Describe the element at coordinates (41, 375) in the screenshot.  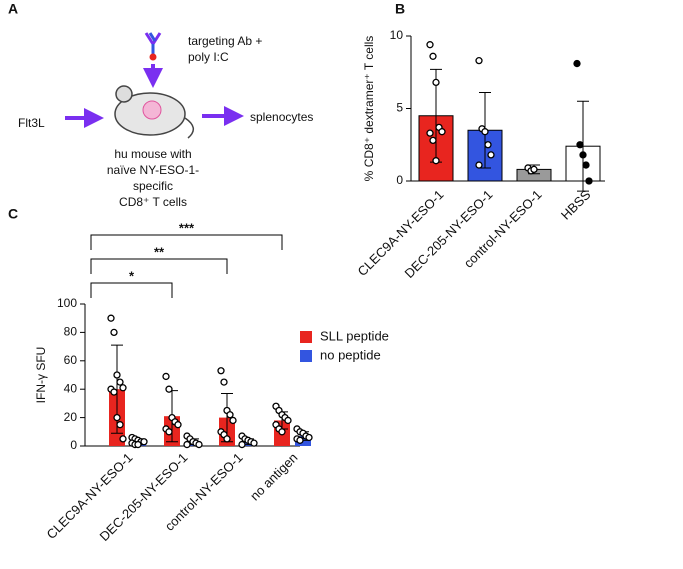
I see `y-axis-label: IFN-γ SFU` at that location.